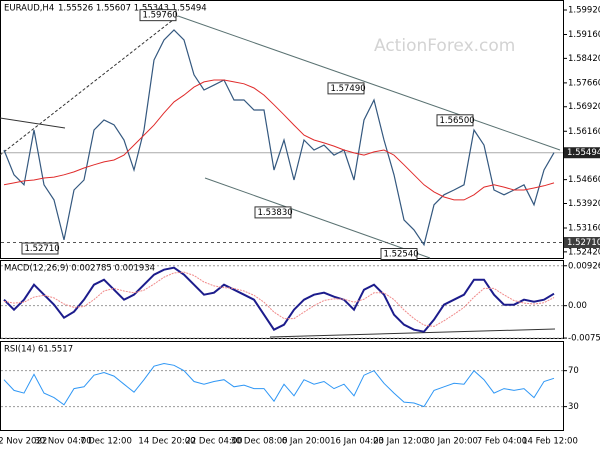 This screenshot has width=600, height=450. What do you see at coordinates (79, 269) in the screenshot?
I see `macd-title: MACD(12,26,9) 0.002785 0.001934` at bounding box center [79, 269].